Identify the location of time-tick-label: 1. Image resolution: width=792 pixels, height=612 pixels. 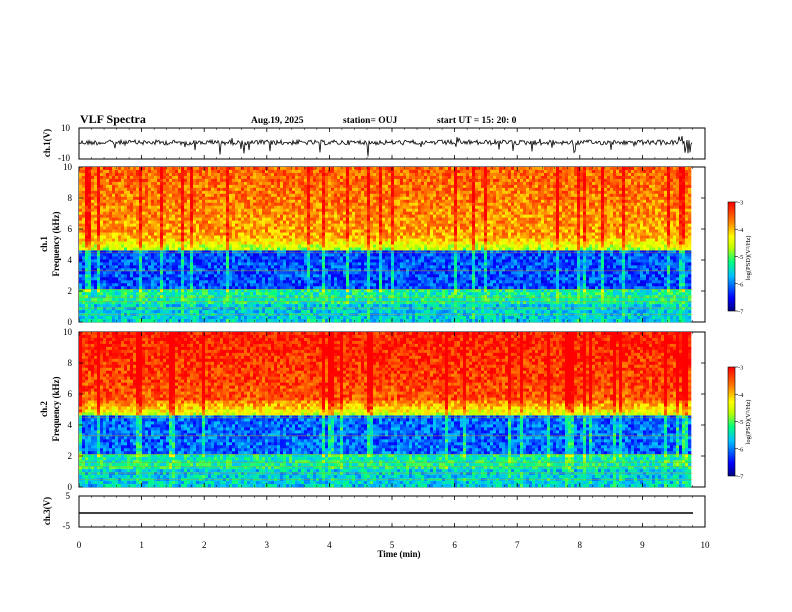
(141, 545).